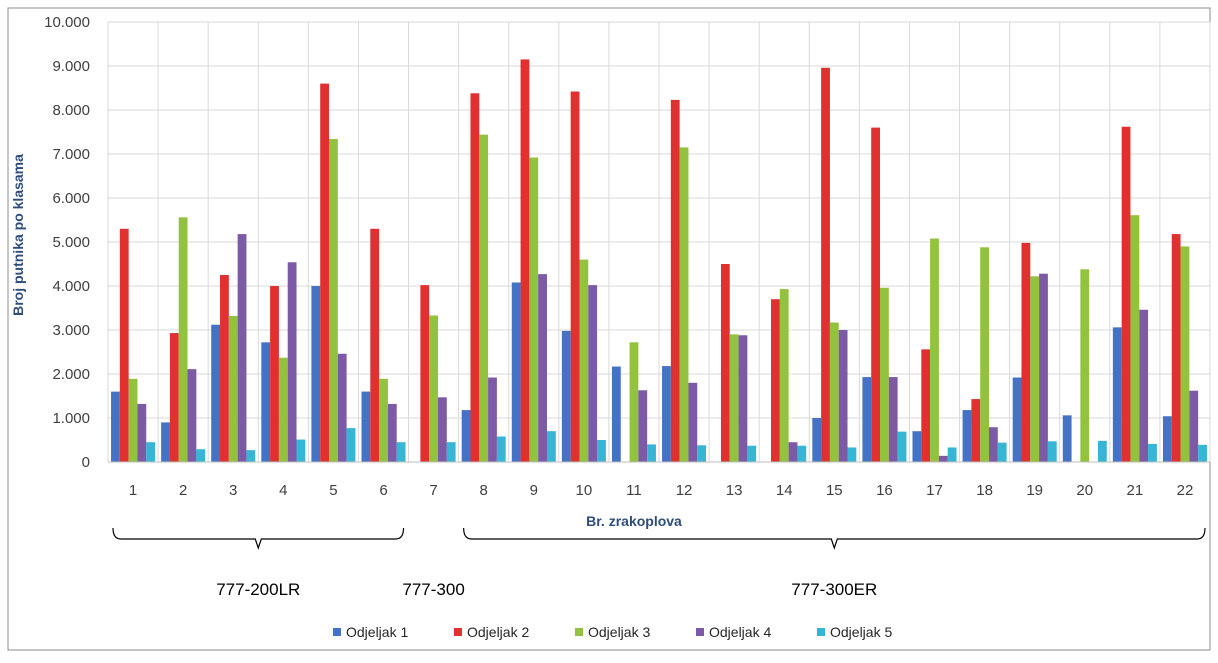 This screenshot has height=663, width=1218. Describe the element at coordinates (834, 589) in the screenshot. I see `aircraft-type-label: 777-300ER` at that location.